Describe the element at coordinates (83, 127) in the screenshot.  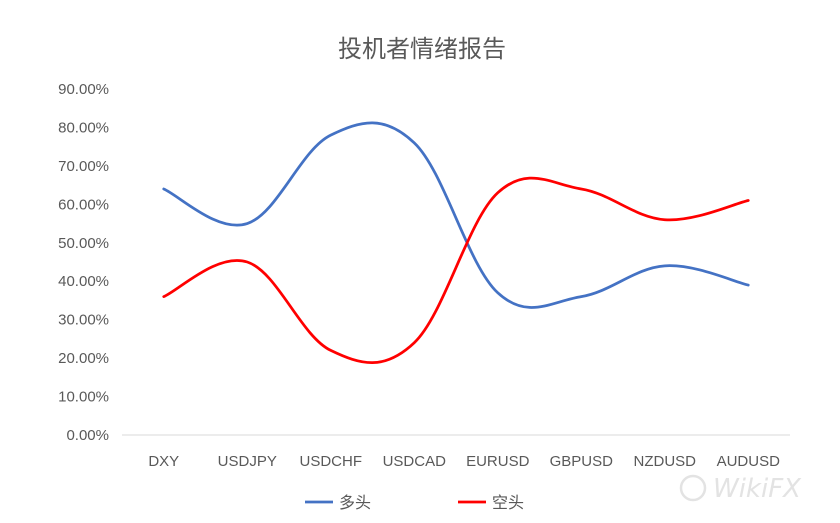
I see `y-tick-label: 80.00%` at that location.